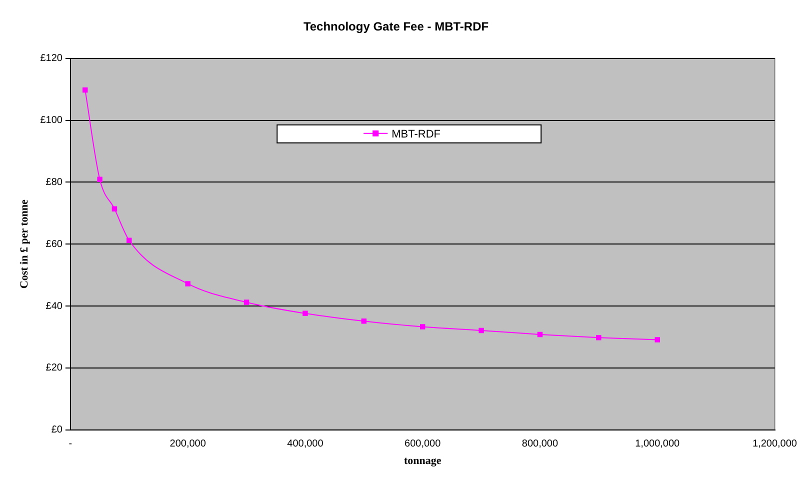 The width and height of the screenshot is (808, 478). I want to click on x-tick-label: 1,200,000, so click(775, 444).